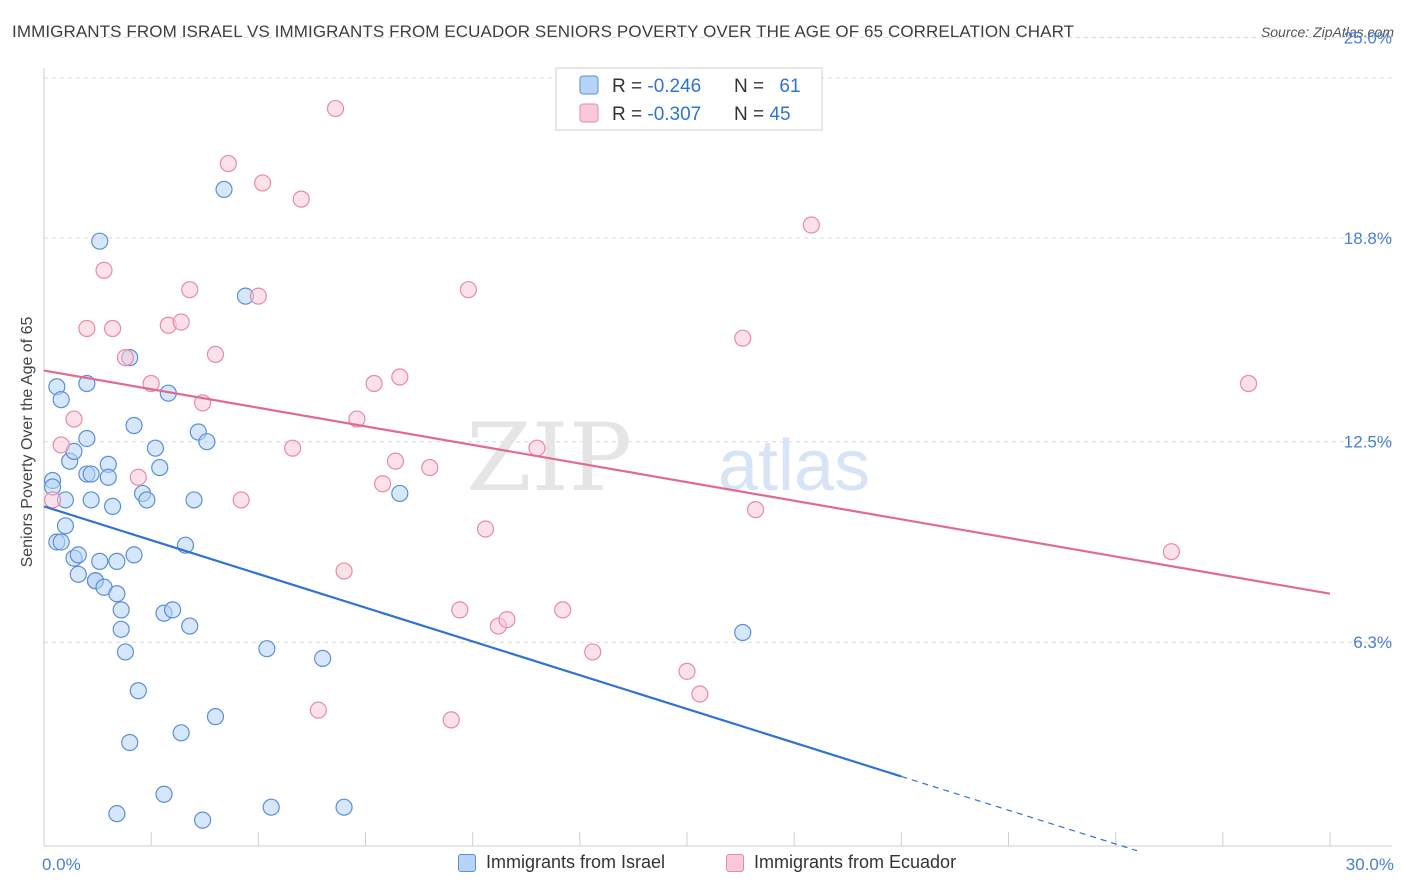 Image resolution: width=1406 pixels, height=892 pixels. I want to click on source-label: Source: ZipAtlas.com, so click(1327, 32).